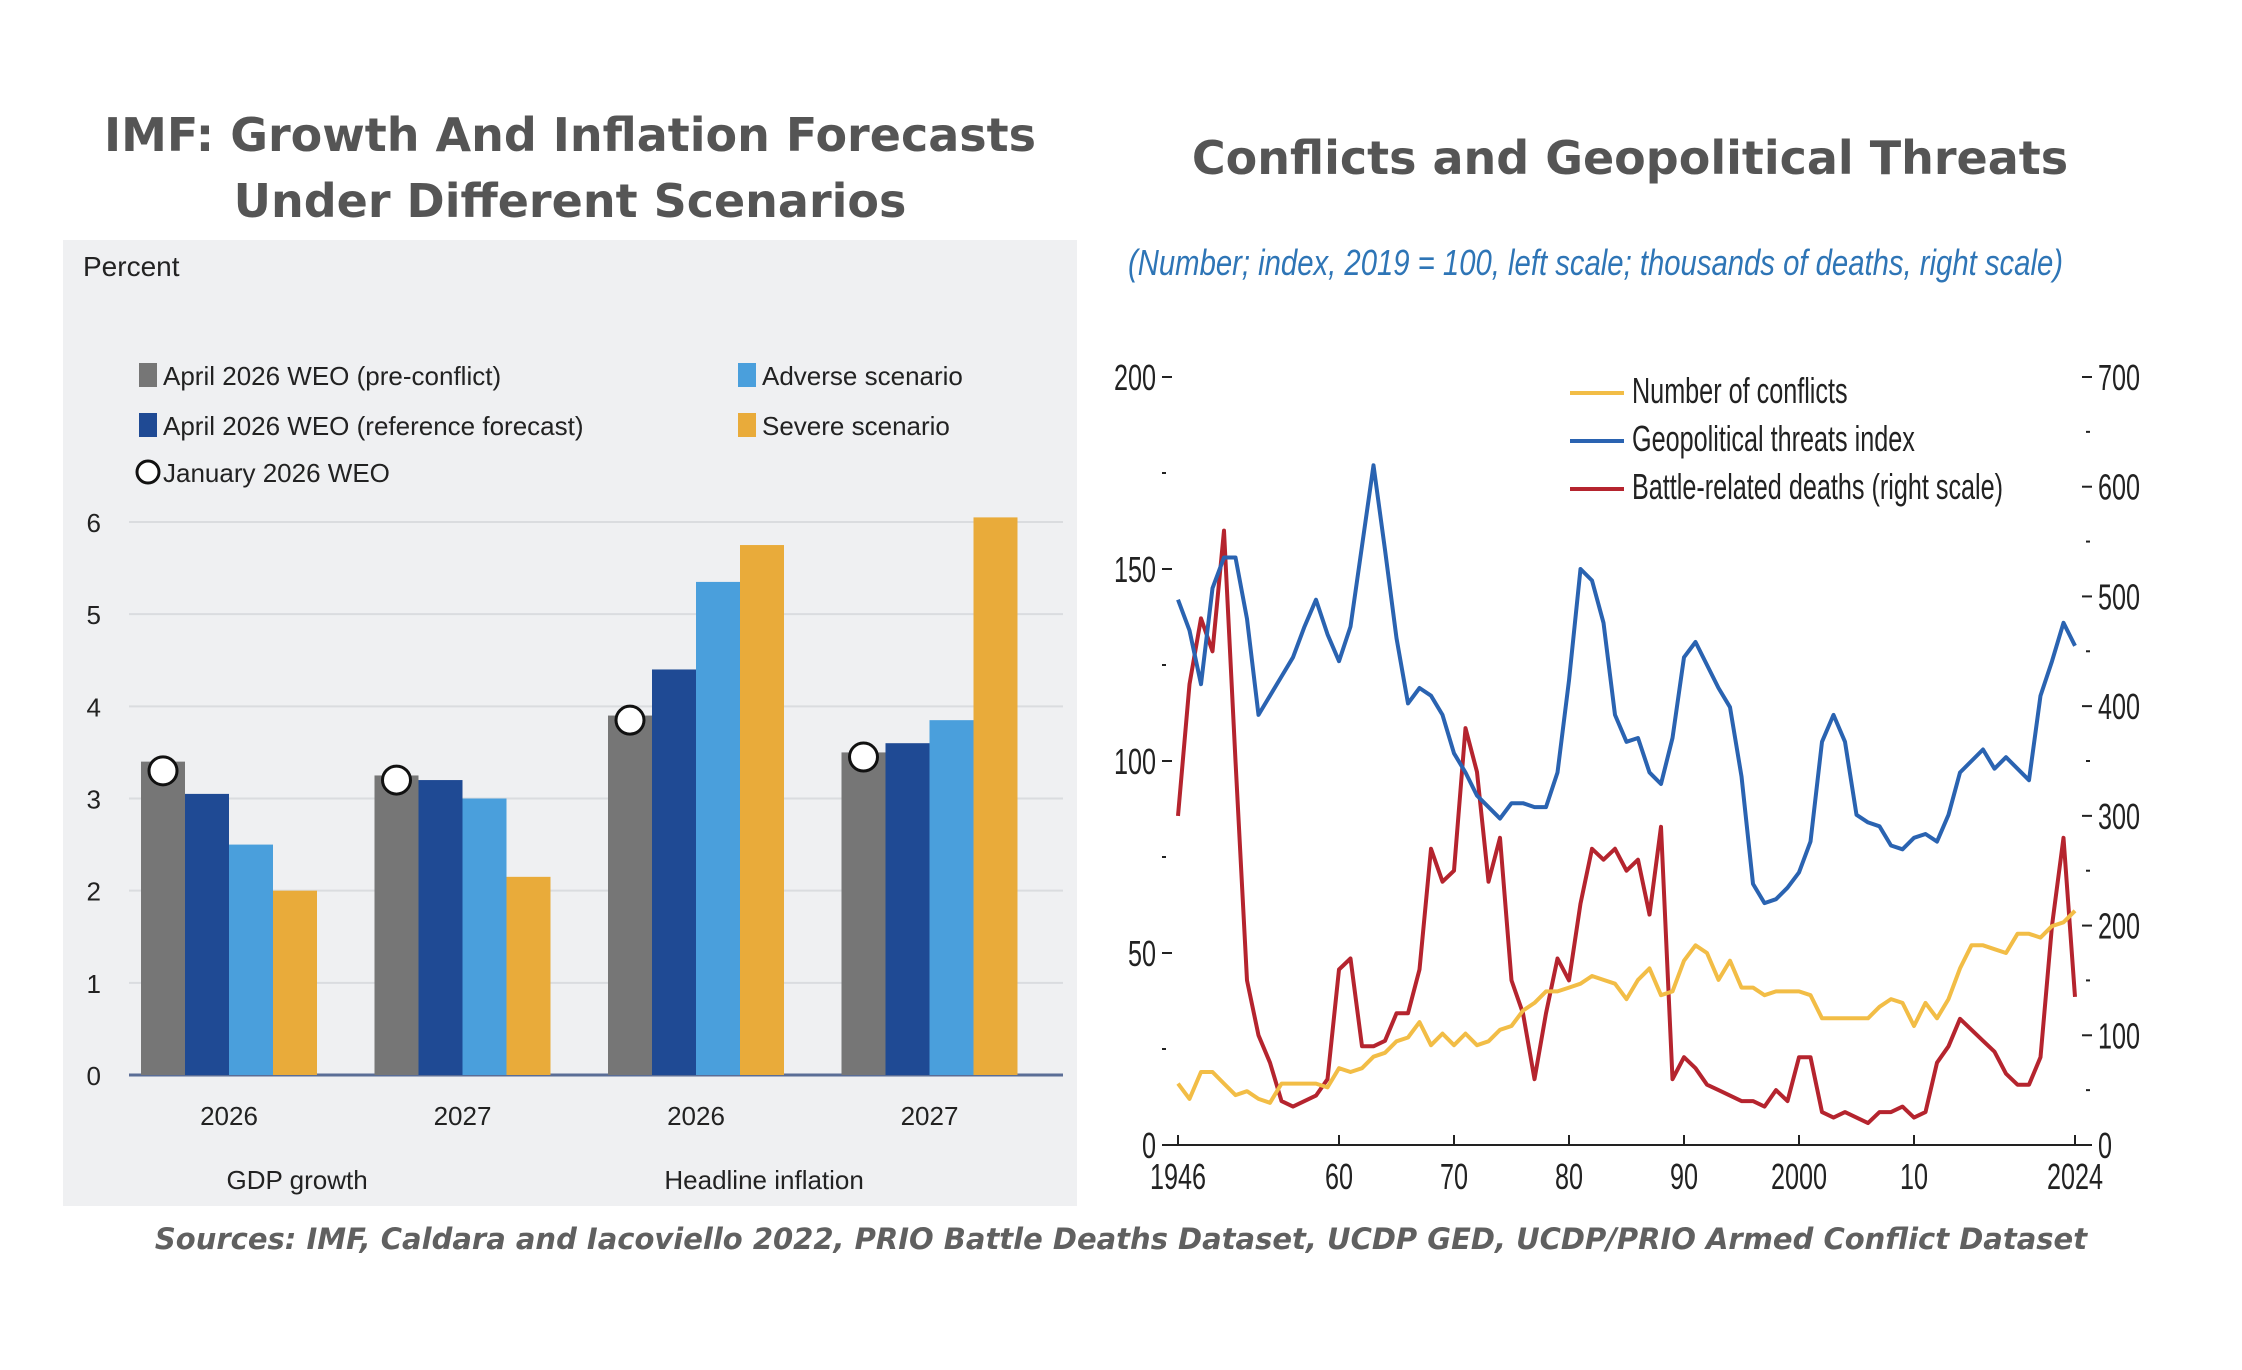 This screenshot has height=1370, width=2242. What do you see at coordinates (94, 1076) in the screenshot?
I see `bar-ytick-label: 0` at bounding box center [94, 1076].